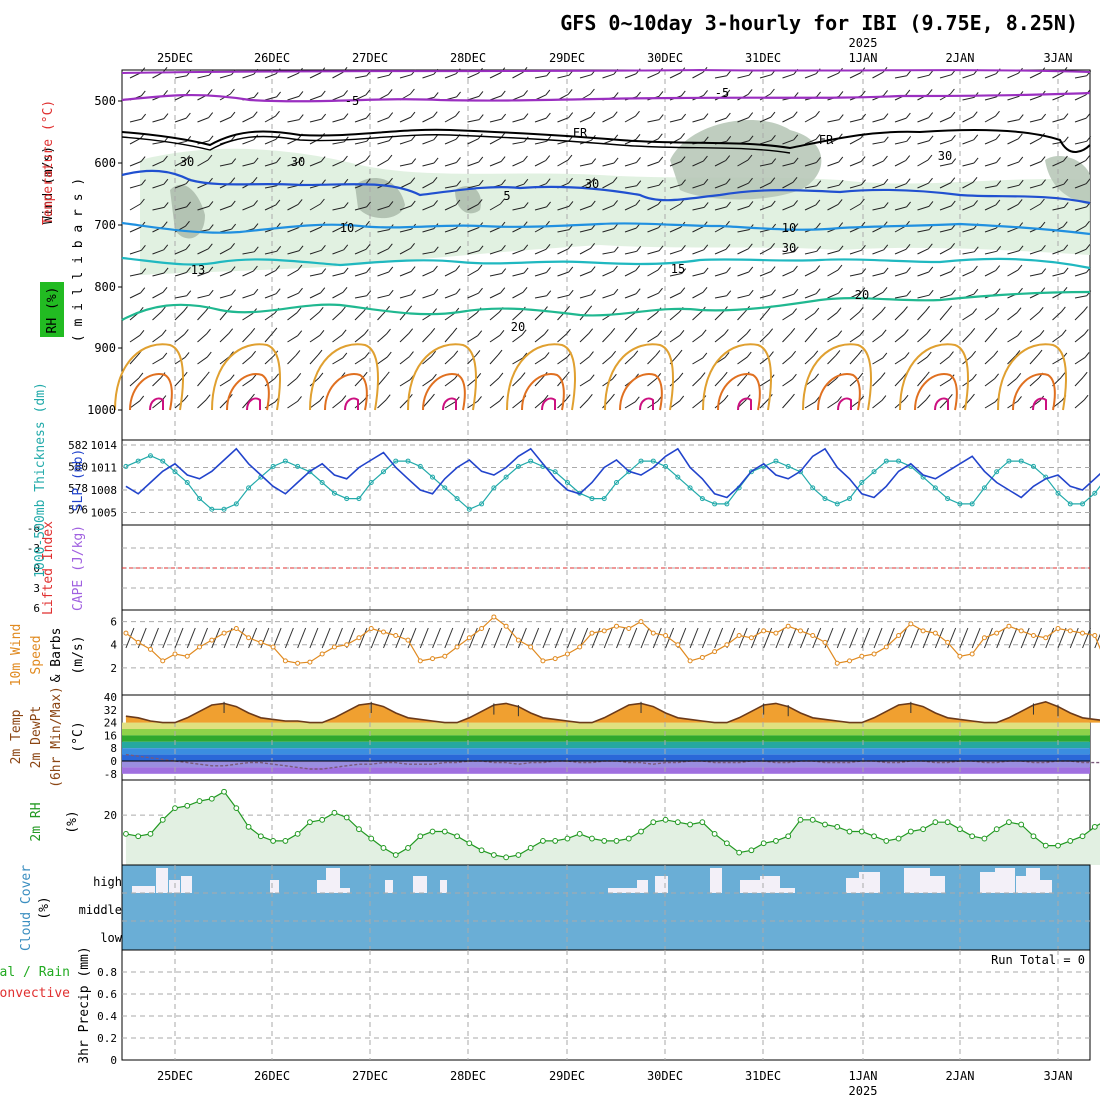 The height and width of the screenshot is (1100, 1100). I want to click on ylabel-rh2m: 2m RH, so click(36, 821).